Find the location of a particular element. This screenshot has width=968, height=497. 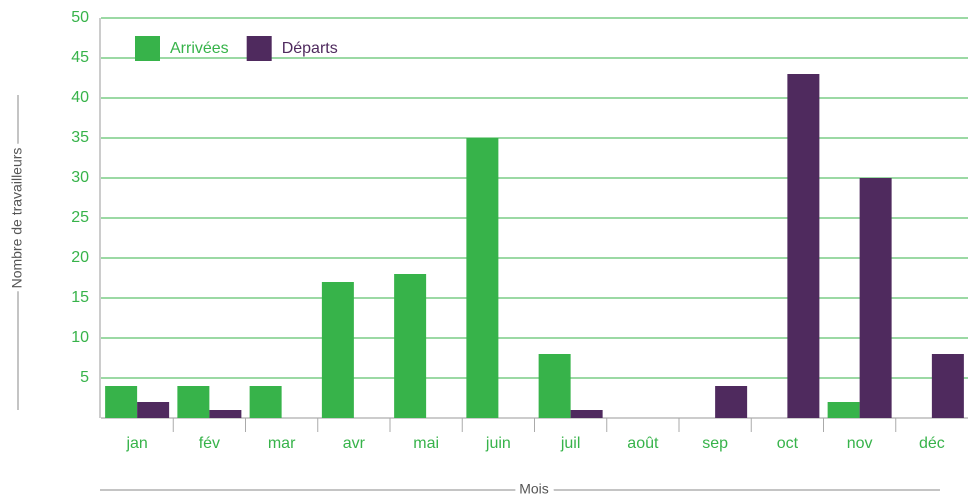

legend-label: Départs is located at coordinates (310, 48).